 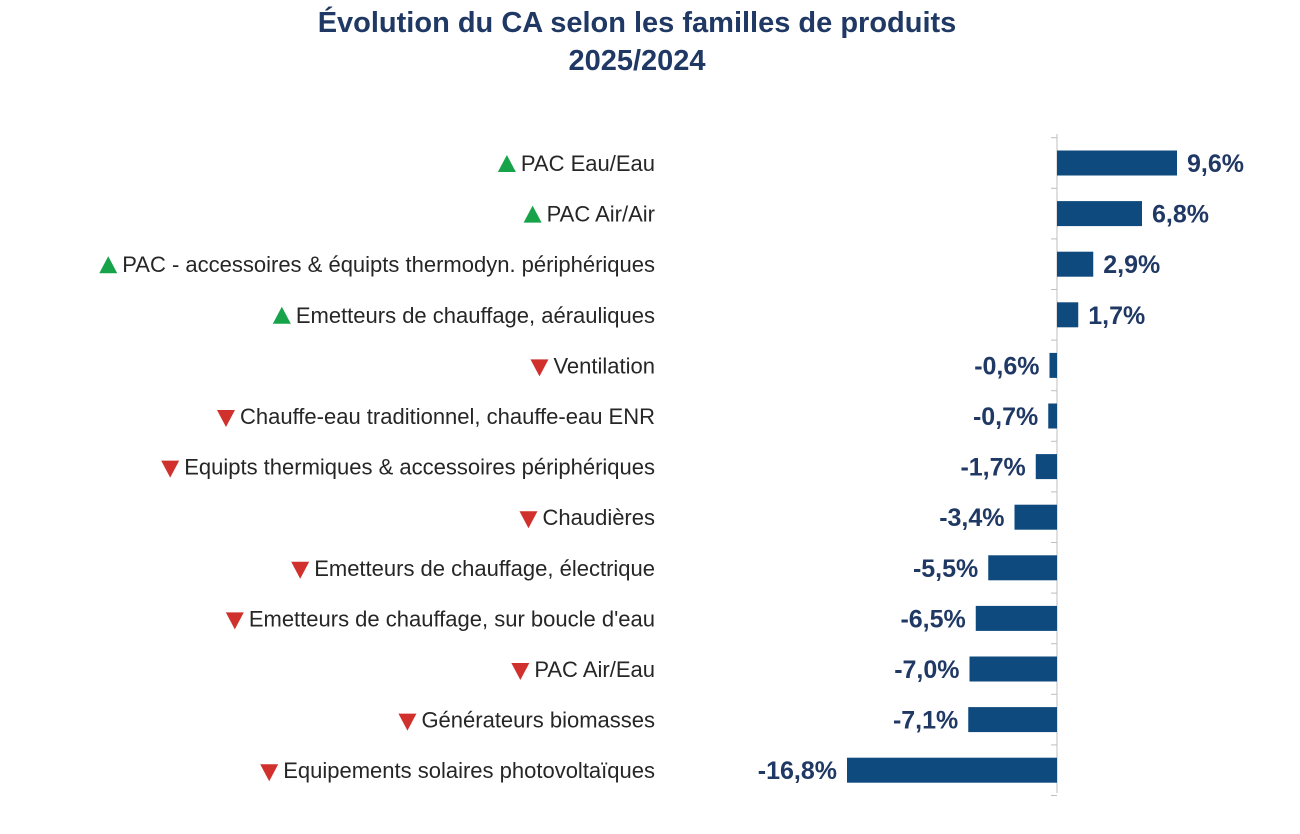 What do you see at coordinates (475, 315) in the screenshot?
I see `category-label: Emetteurs de chauffage, aérauliques` at bounding box center [475, 315].